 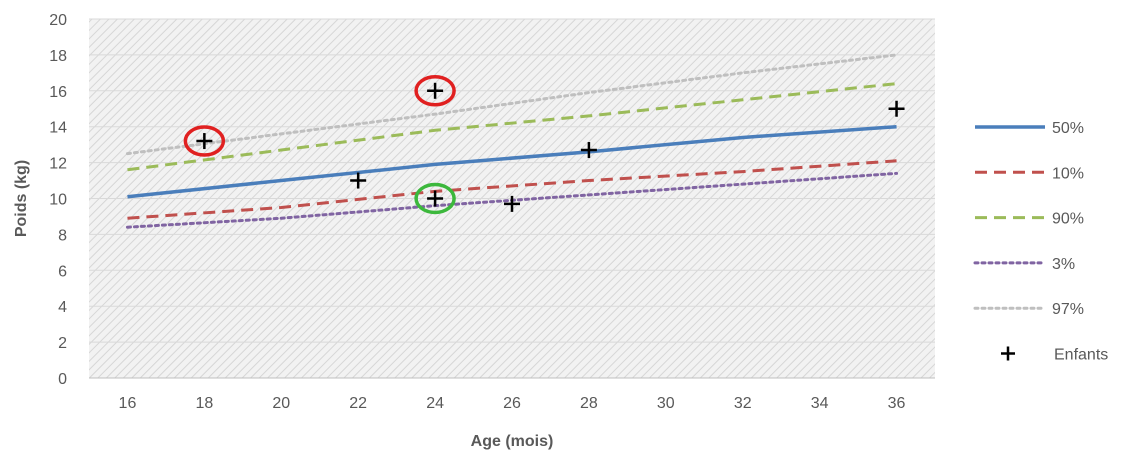 I want to click on y-tick-label: 12, so click(x=58, y=164).